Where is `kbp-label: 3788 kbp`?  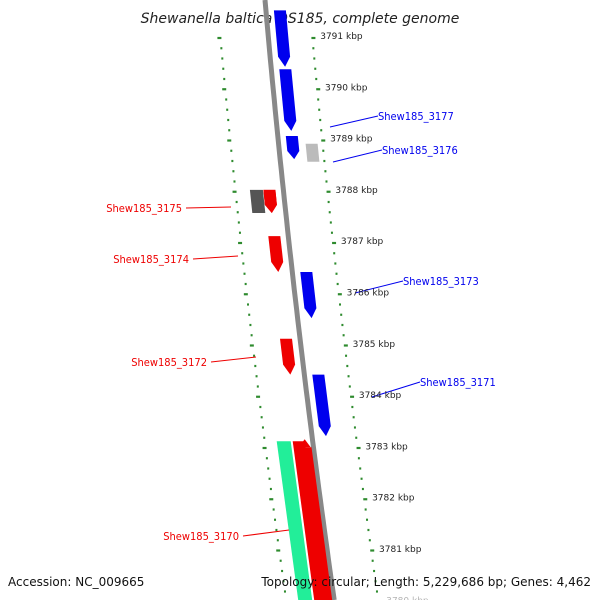
kbp-label: 3788 kbp is located at coordinates (356, 191).